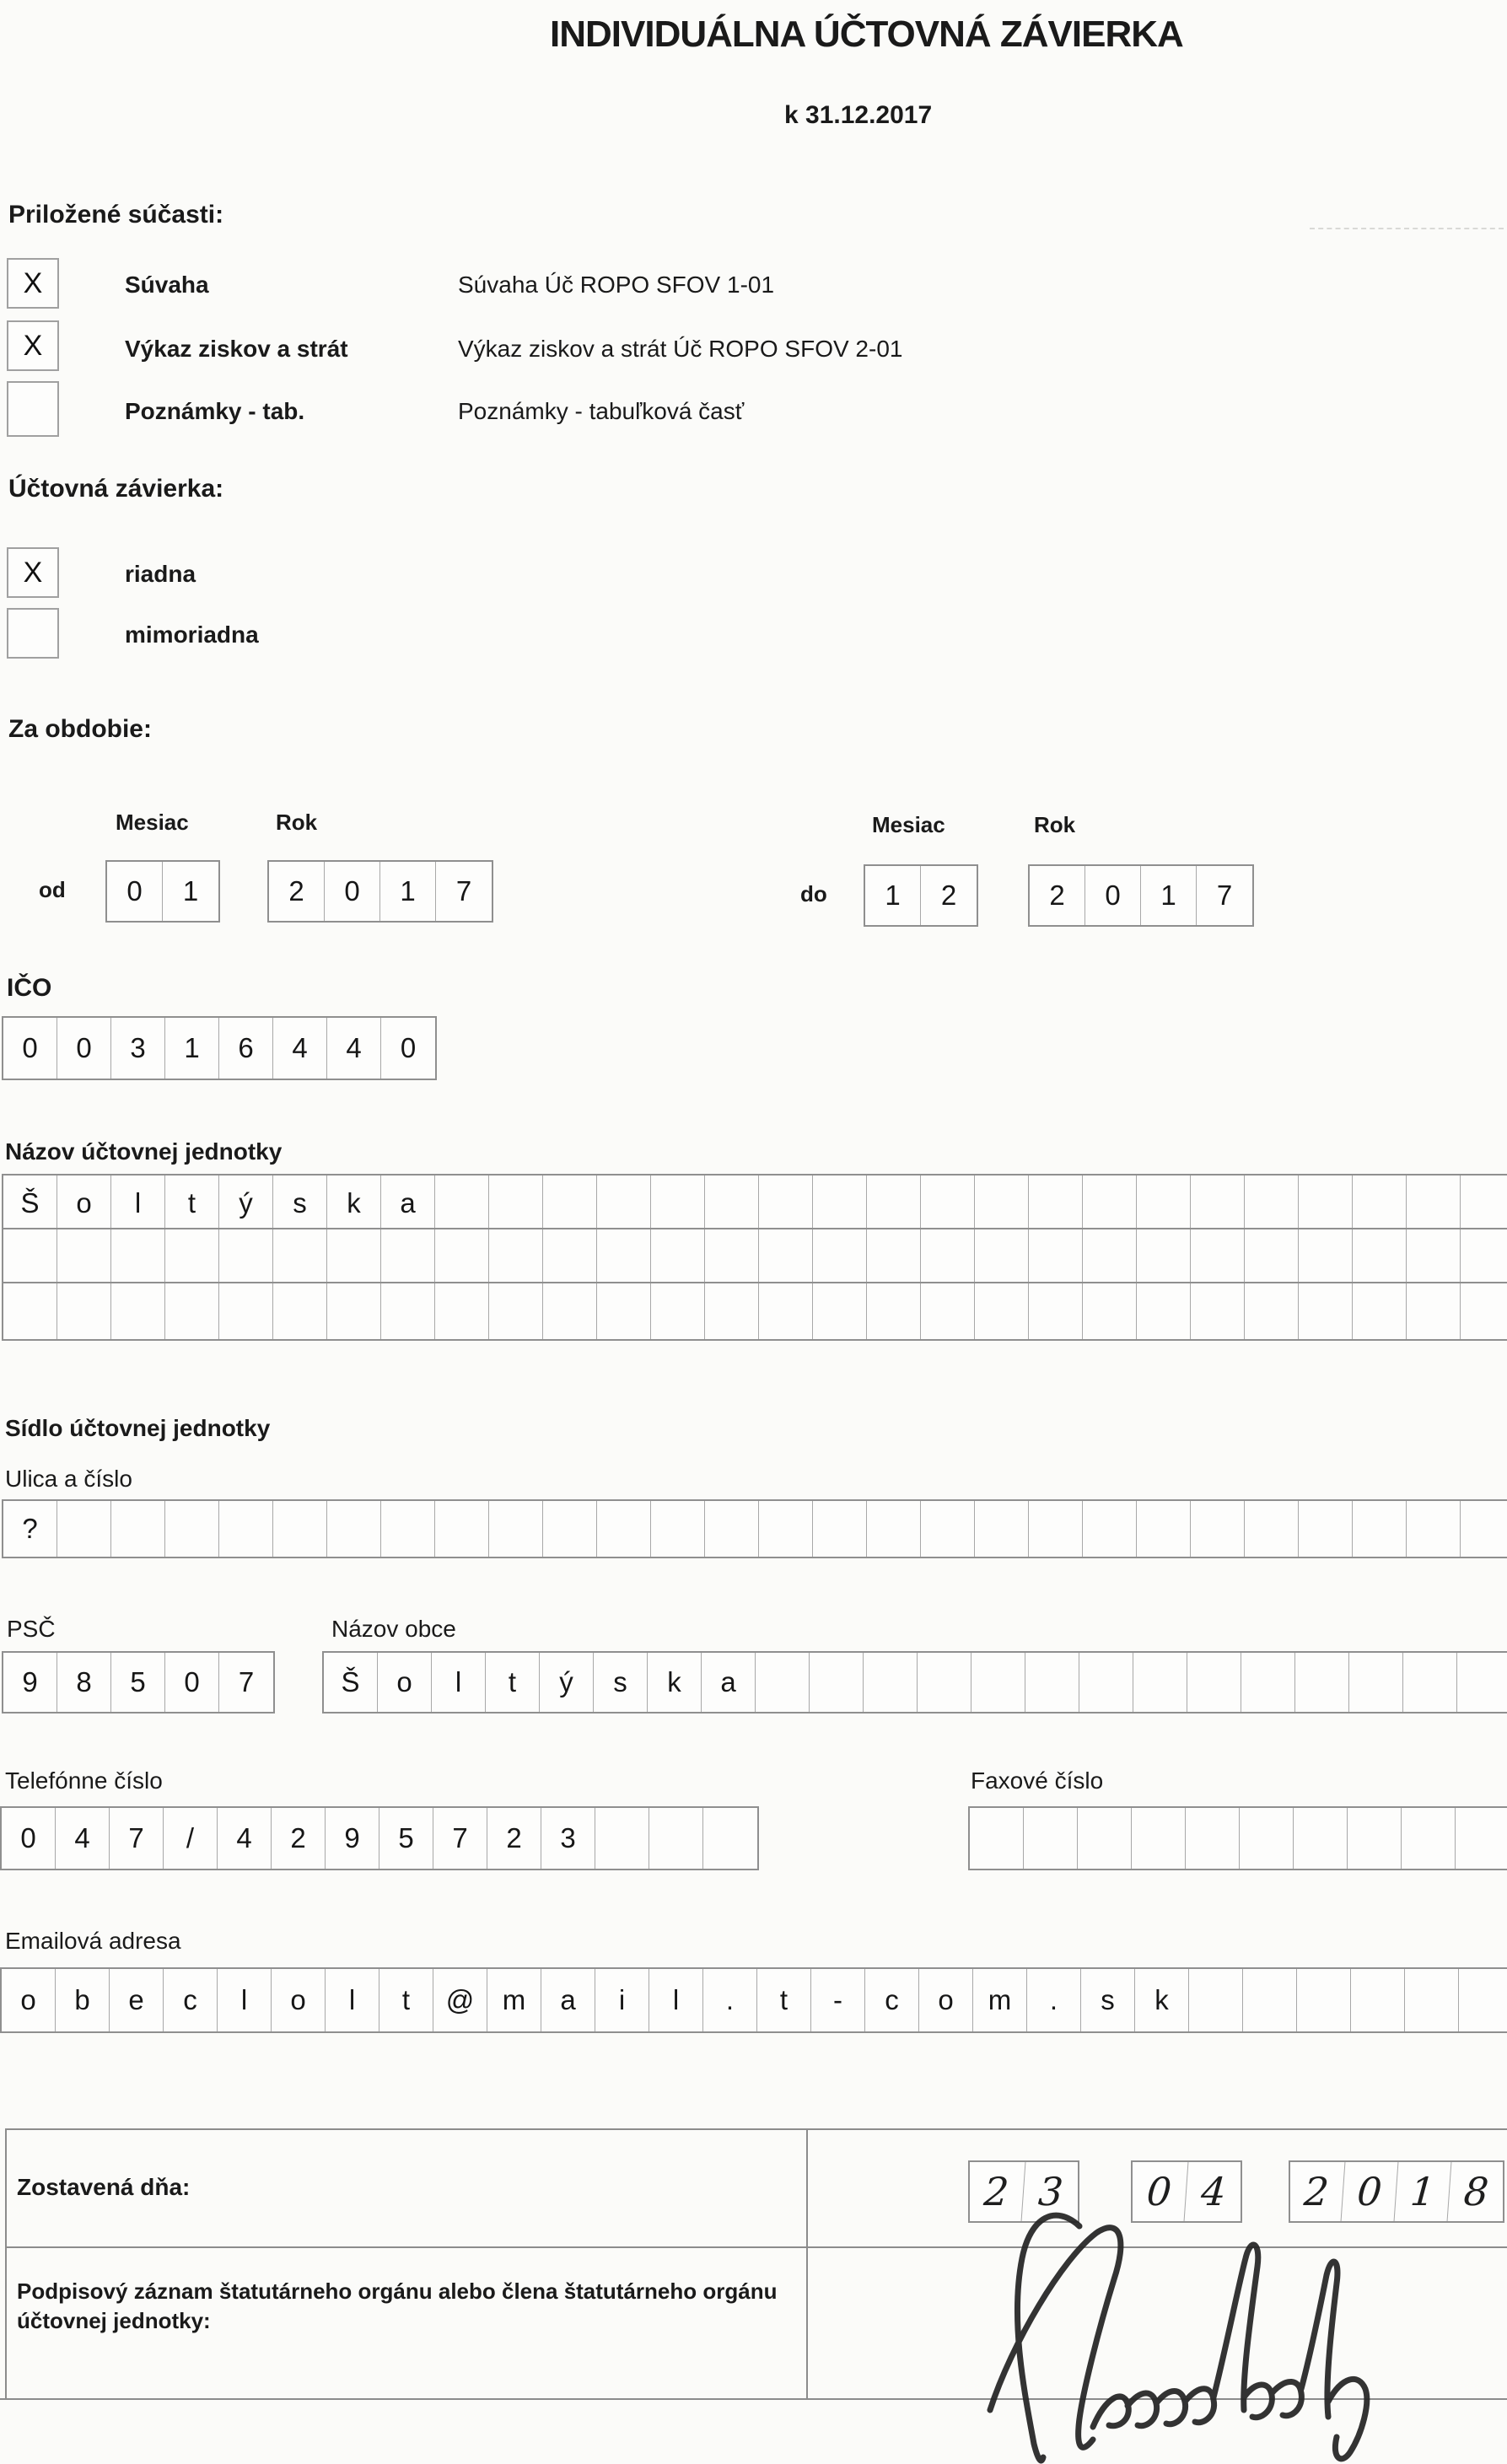  Describe the element at coordinates (408, 1203) in the screenshot. I see `char-cell: a` at that location.